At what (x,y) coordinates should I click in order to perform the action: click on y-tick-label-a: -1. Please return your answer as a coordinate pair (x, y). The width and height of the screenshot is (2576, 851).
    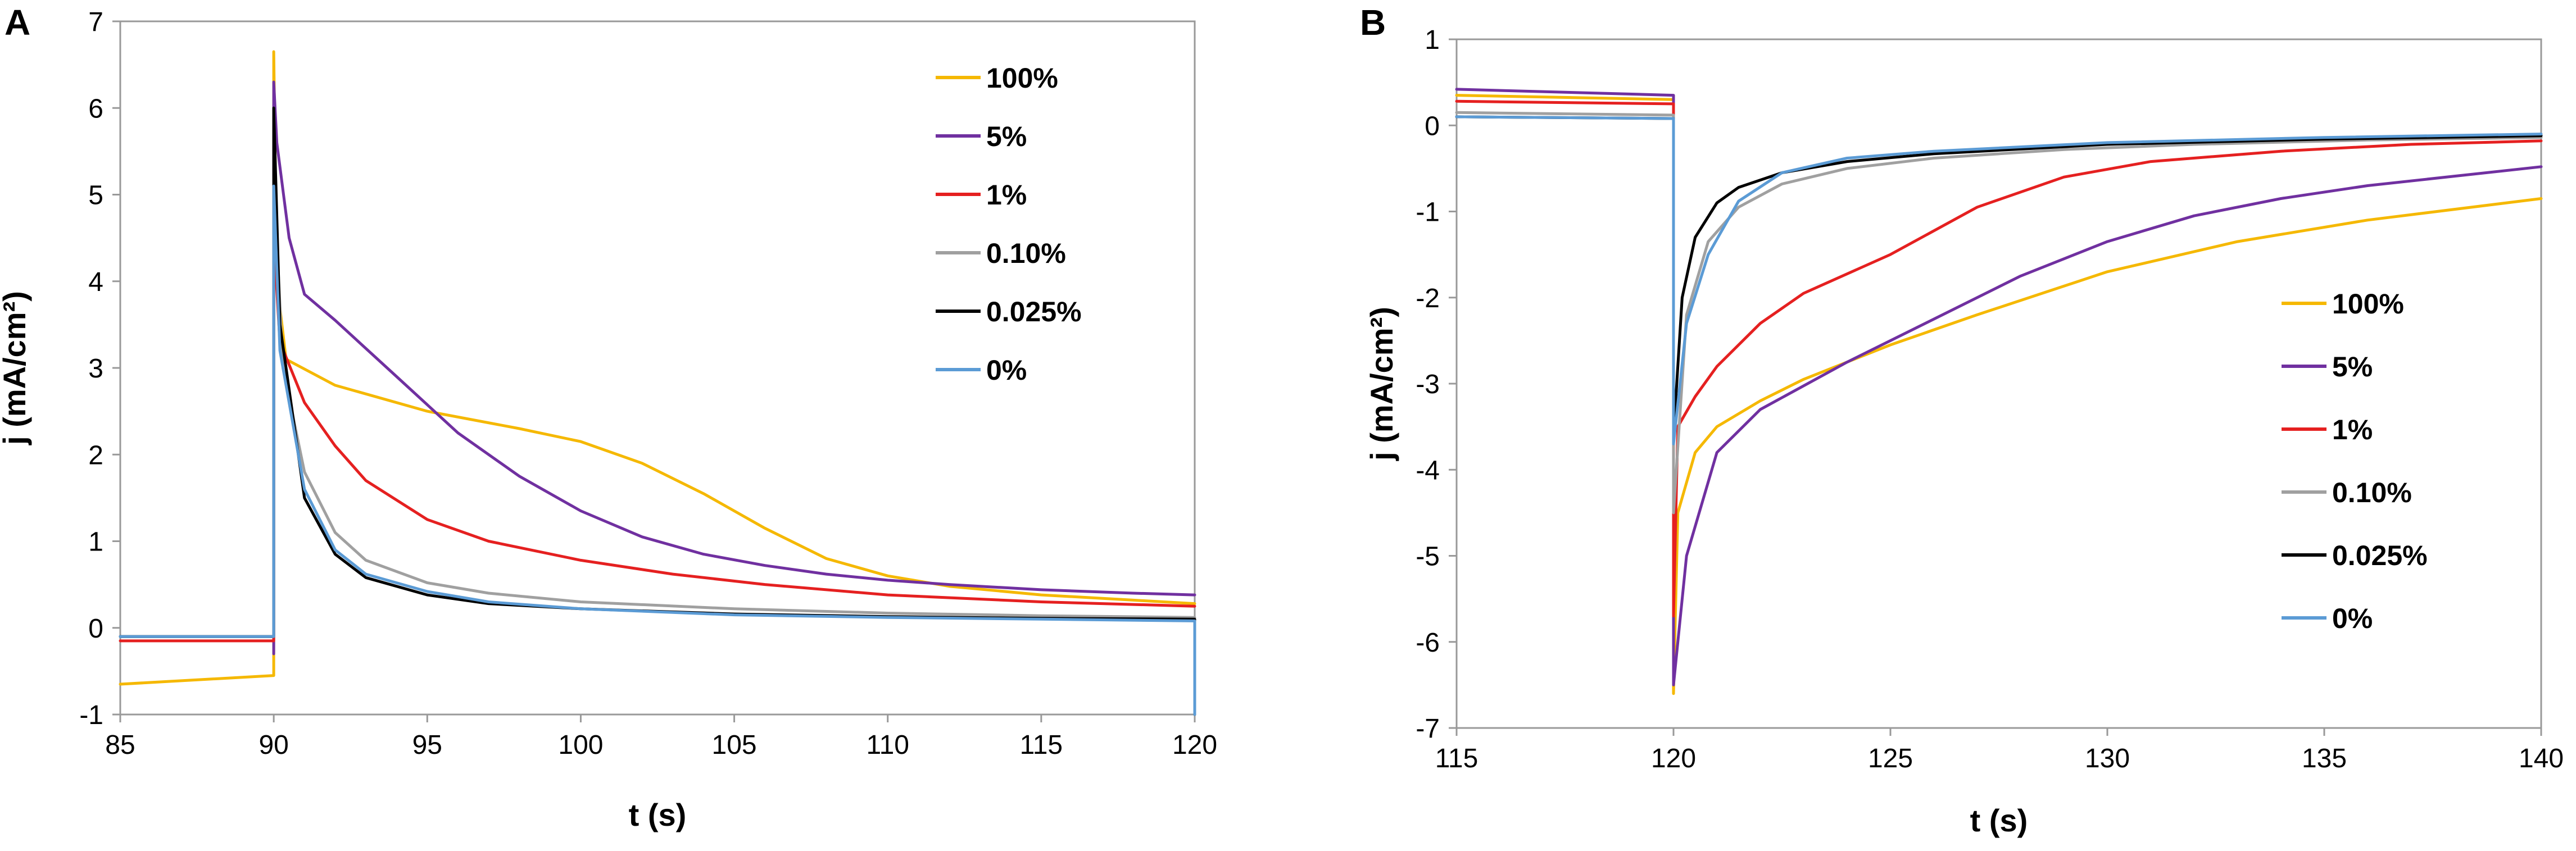
    Looking at the image, I should click on (91, 715).